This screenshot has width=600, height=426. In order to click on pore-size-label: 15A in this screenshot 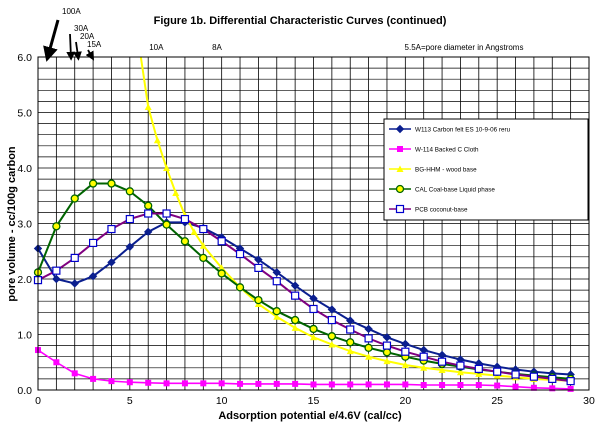, I will do `click(94, 44)`.